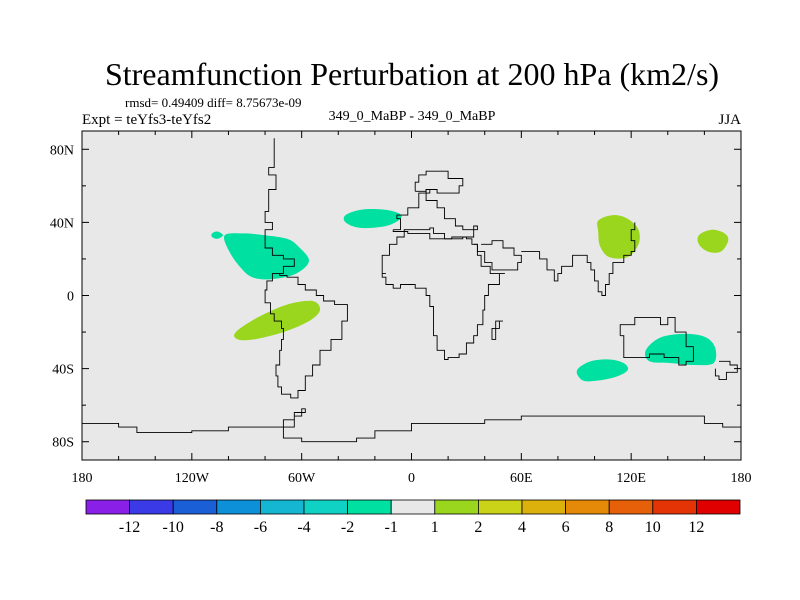  I want to click on x-tick-label-1: 120W, so click(192, 478).